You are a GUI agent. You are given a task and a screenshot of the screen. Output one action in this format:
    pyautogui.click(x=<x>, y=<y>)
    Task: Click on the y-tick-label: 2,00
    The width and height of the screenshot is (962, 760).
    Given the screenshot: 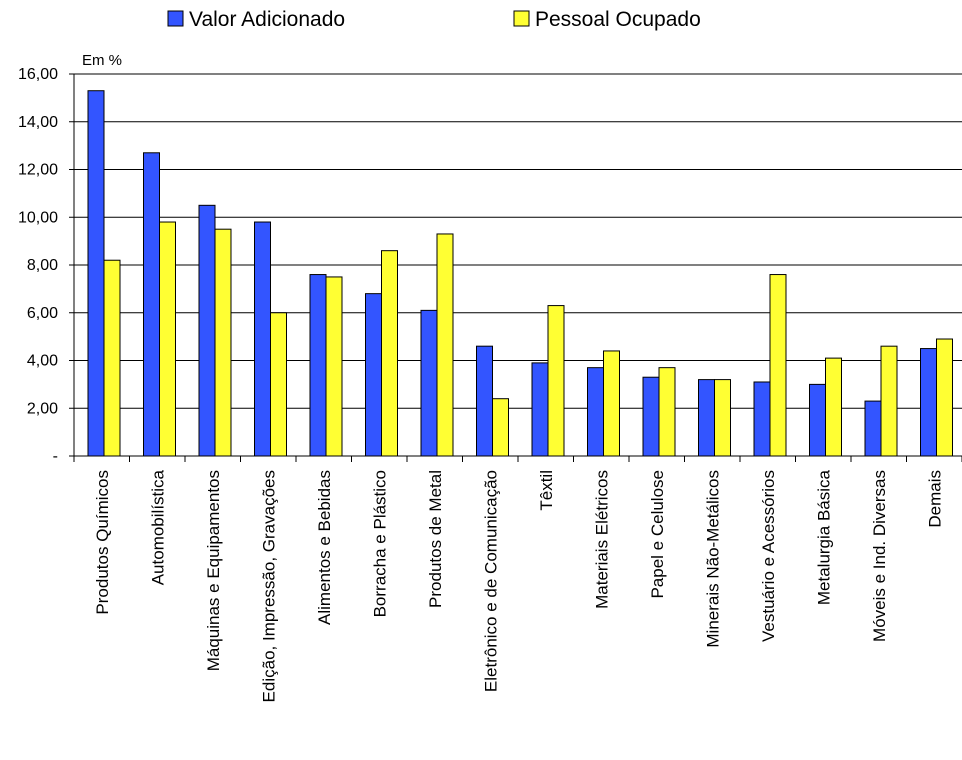 What is the action you would take?
    pyautogui.click(x=42, y=408)
    